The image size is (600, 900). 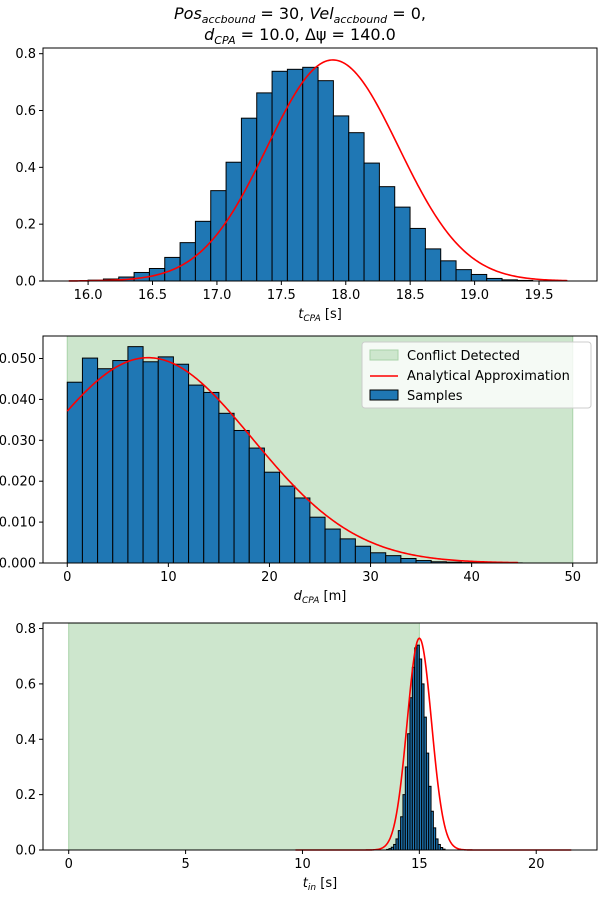 I want to click on legend-swatch-shade, so click(x=384, y=355).